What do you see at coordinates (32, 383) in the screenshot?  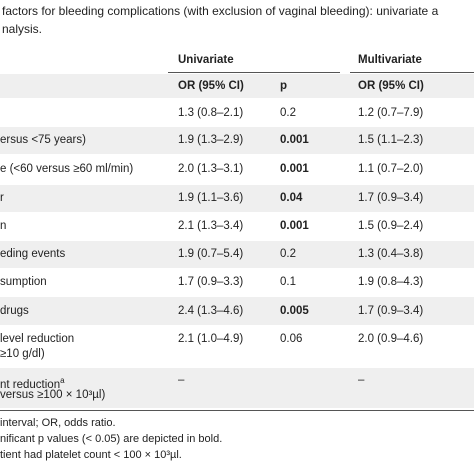 I see `row-label: nt reductiona` at bounding box center [32, 383].